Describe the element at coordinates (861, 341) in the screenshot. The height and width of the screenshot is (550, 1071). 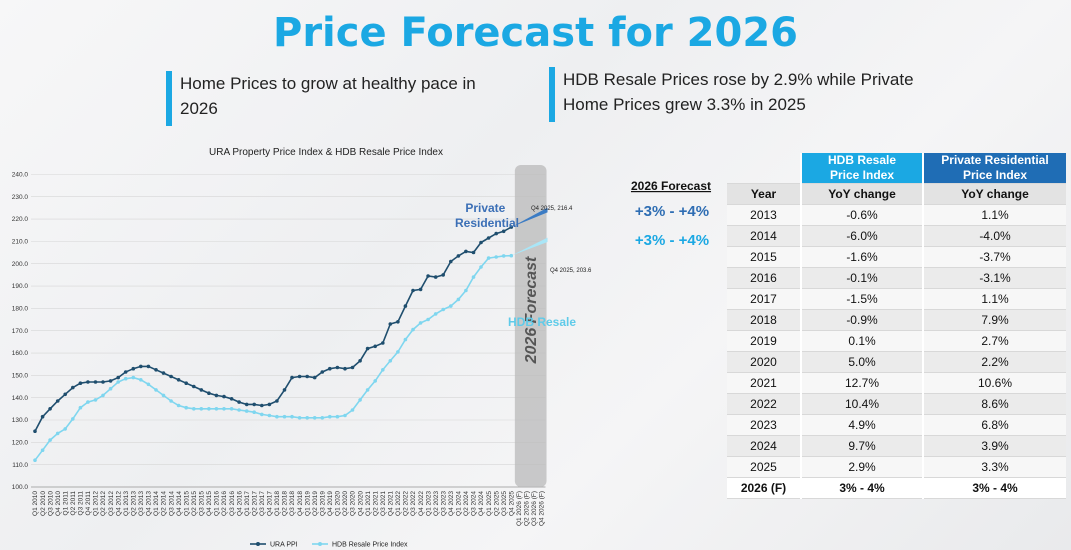
I see `hdb-yoy-cell: 0.1%` at that location.